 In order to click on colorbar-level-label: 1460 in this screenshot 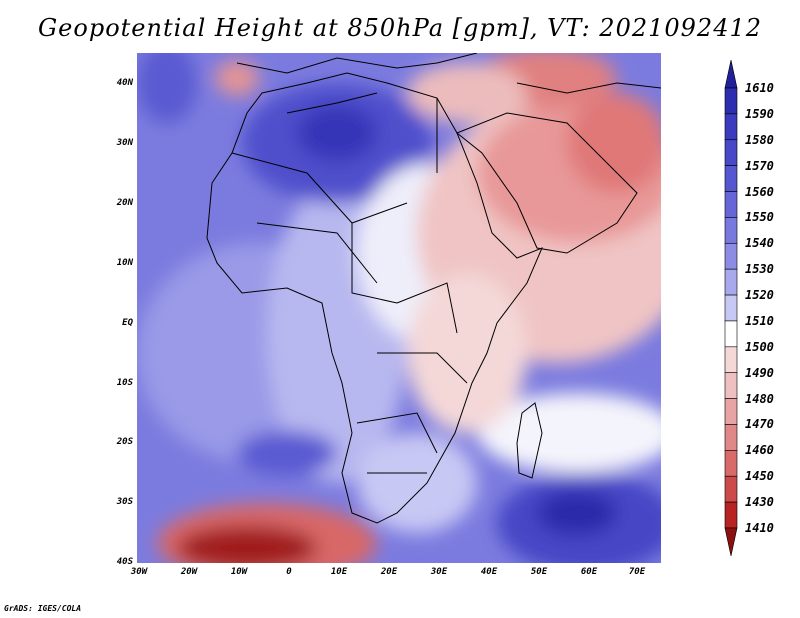, I will do `click(759, 450)`.